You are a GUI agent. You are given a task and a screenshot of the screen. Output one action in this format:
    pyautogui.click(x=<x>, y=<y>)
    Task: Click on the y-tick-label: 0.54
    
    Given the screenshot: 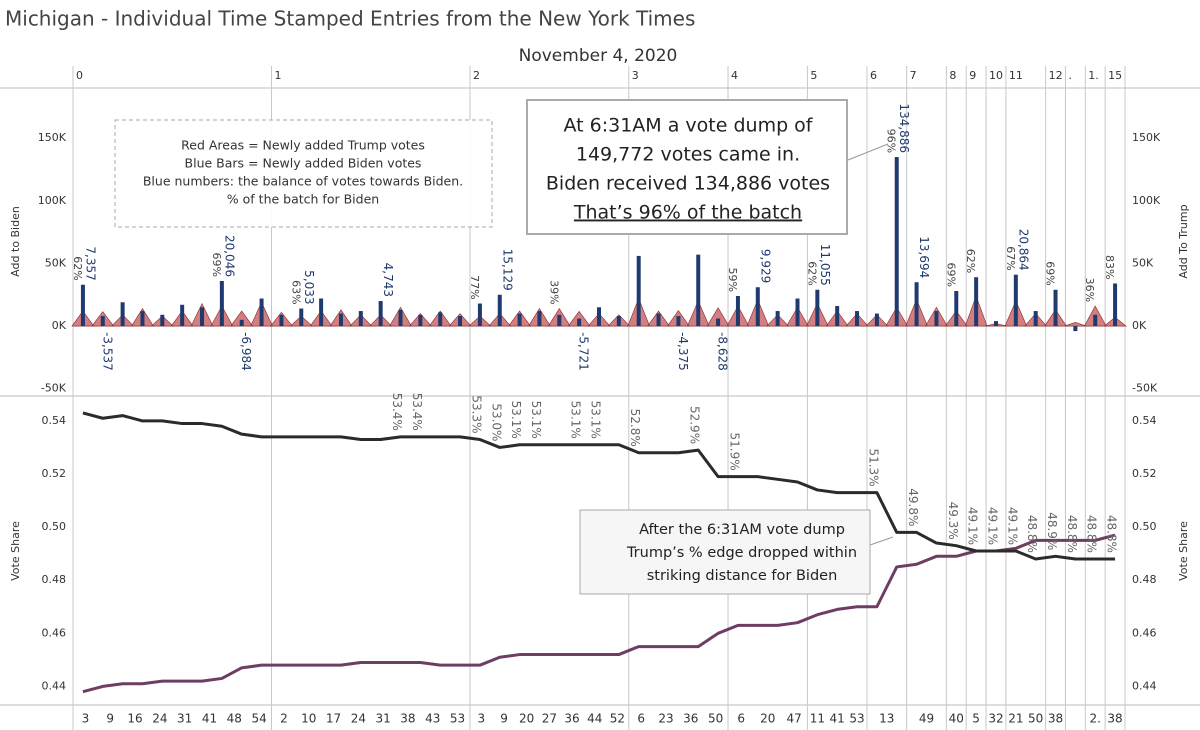 What is the action you would take?
    pyautogui.click(x=54, y=420)
    